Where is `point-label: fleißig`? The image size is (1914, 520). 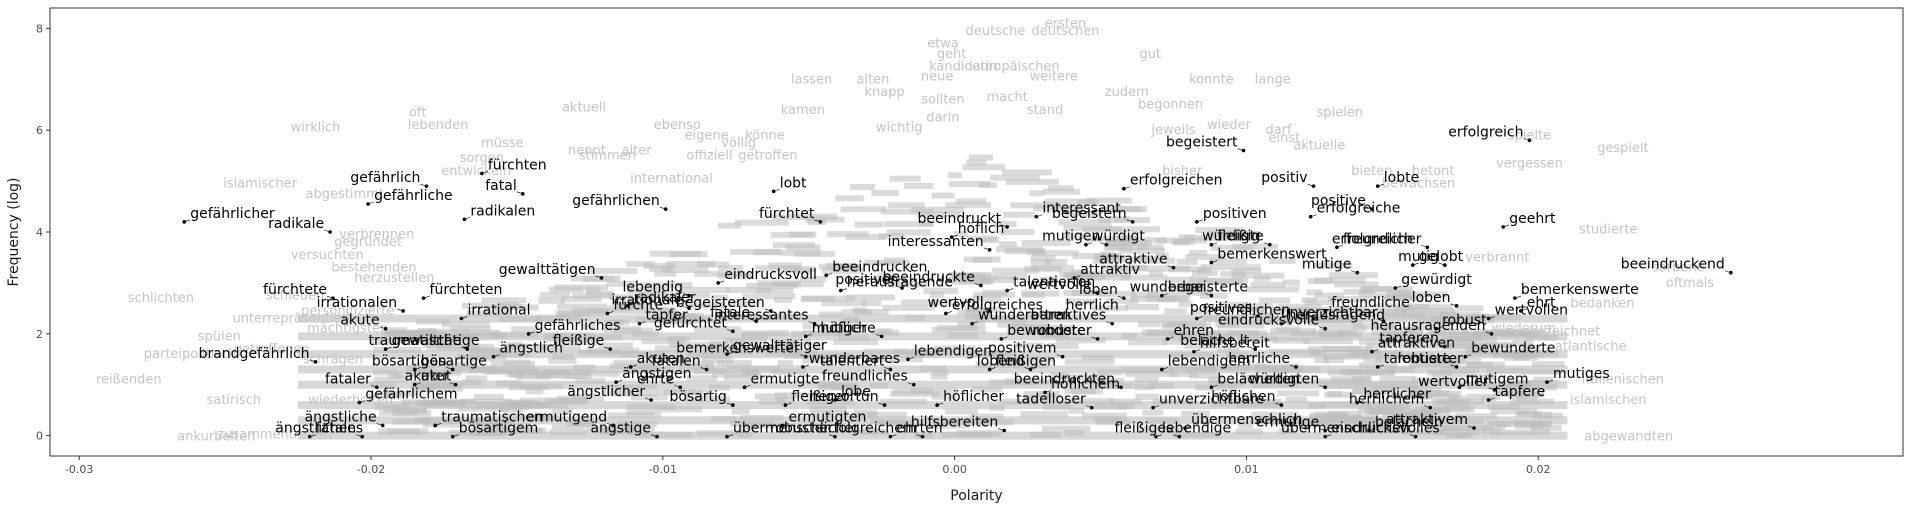 point-label: fleißig is located at coordinates (1238, 237).